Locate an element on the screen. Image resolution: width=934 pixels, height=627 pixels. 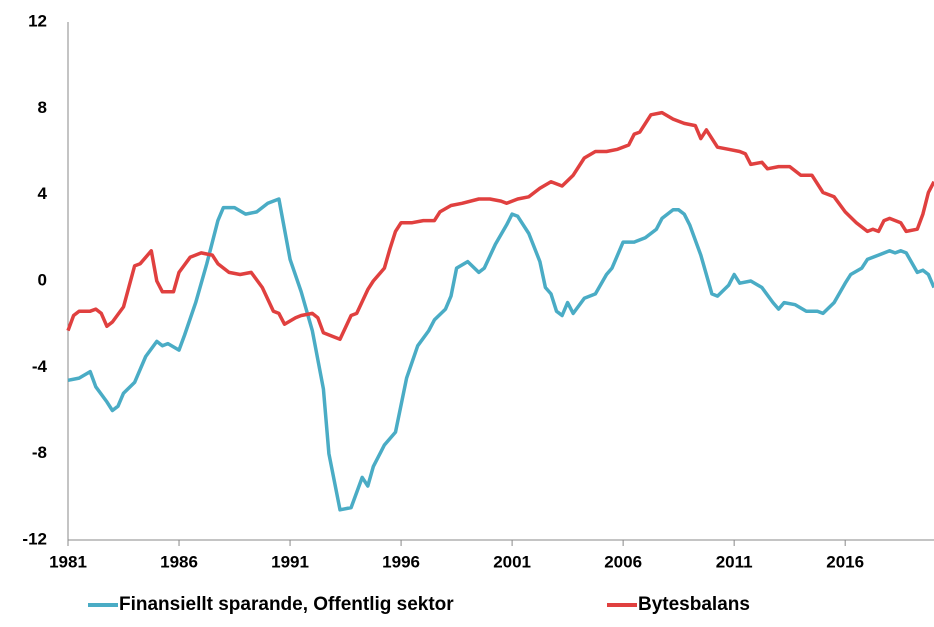
x-tick-label: 2006 is located at coordinates (623, 561).